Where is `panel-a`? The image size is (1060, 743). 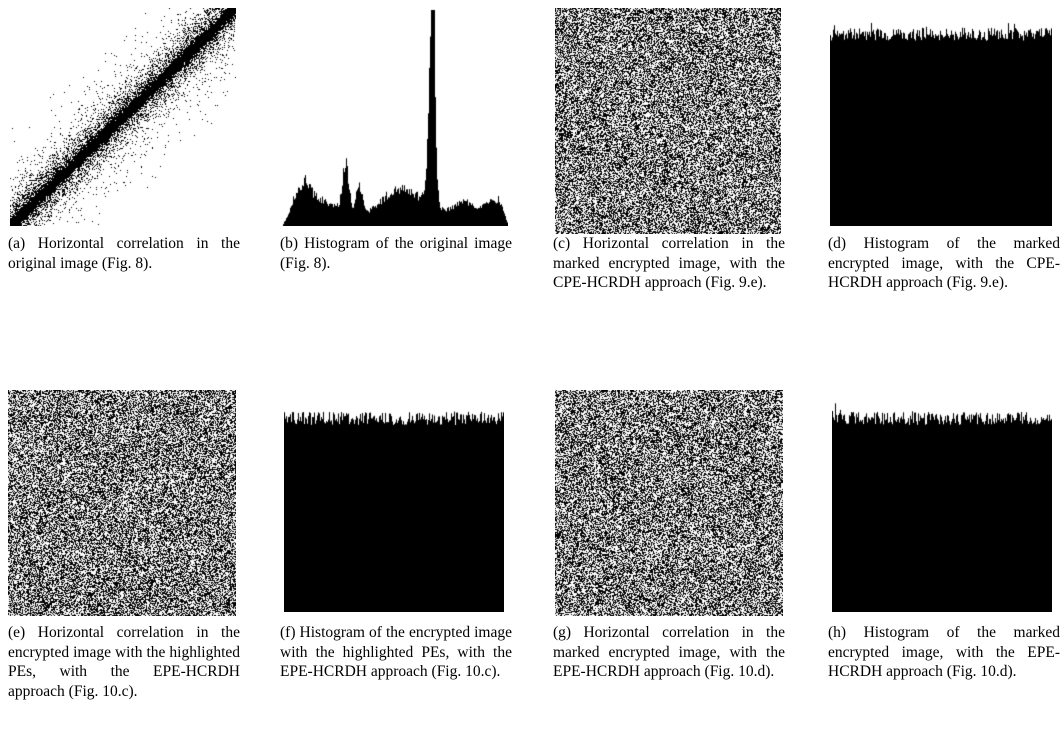
panel-a is located at coordinates (126, 117).